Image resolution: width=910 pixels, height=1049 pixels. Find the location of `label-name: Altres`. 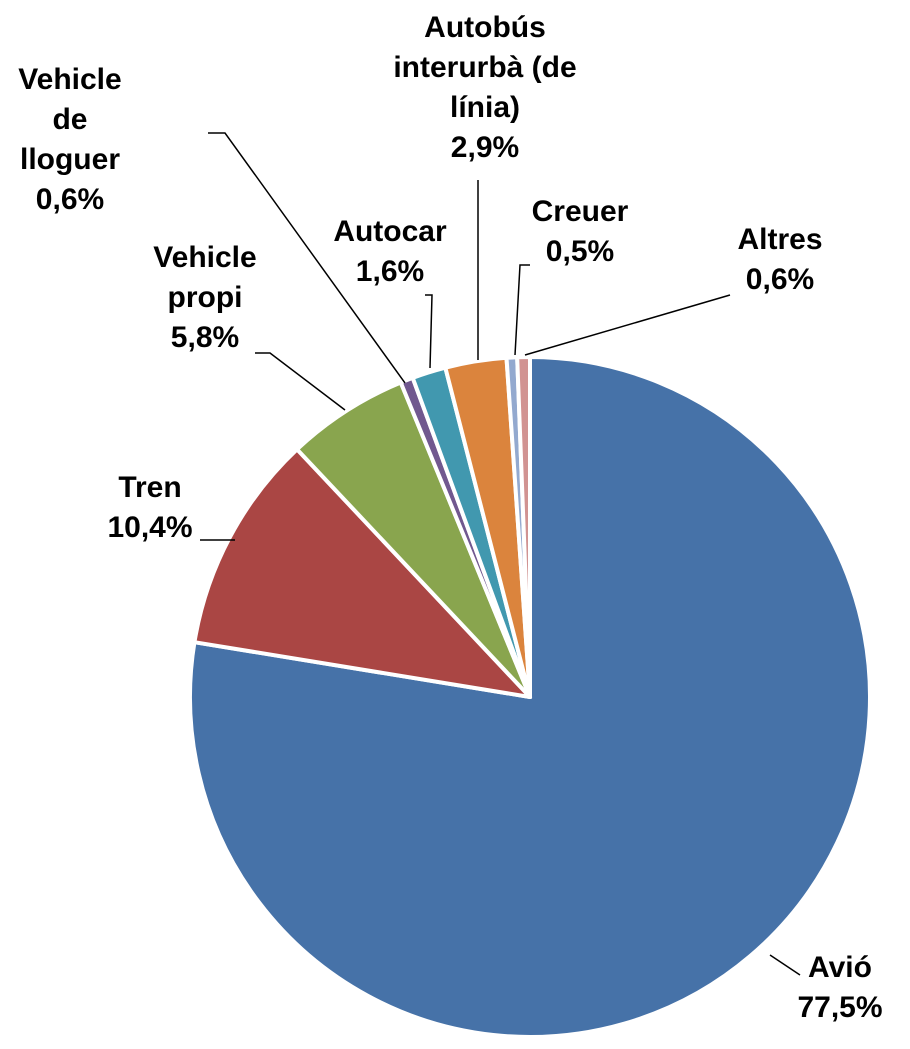

label-name: Altres is located at coordinates (780, 239).